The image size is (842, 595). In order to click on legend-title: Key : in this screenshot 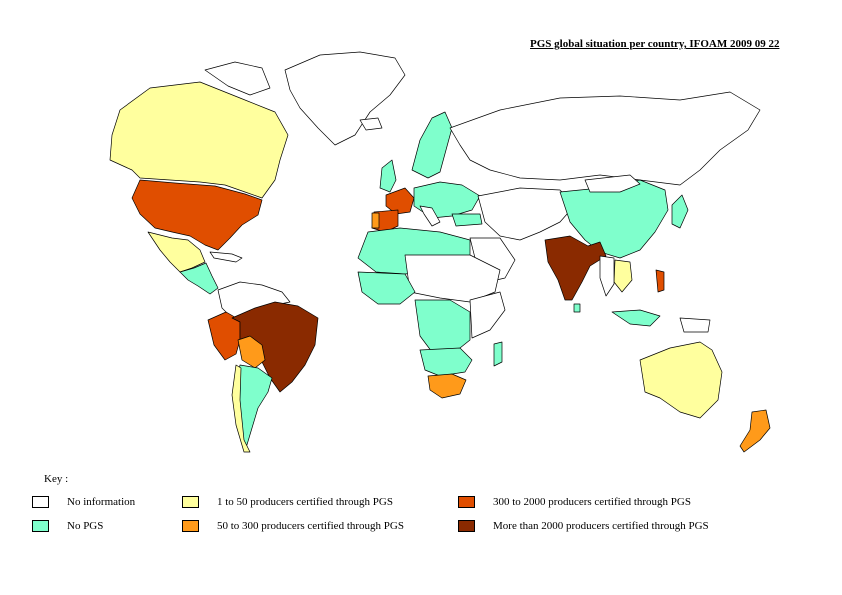, I will do `click(56, 479)`.